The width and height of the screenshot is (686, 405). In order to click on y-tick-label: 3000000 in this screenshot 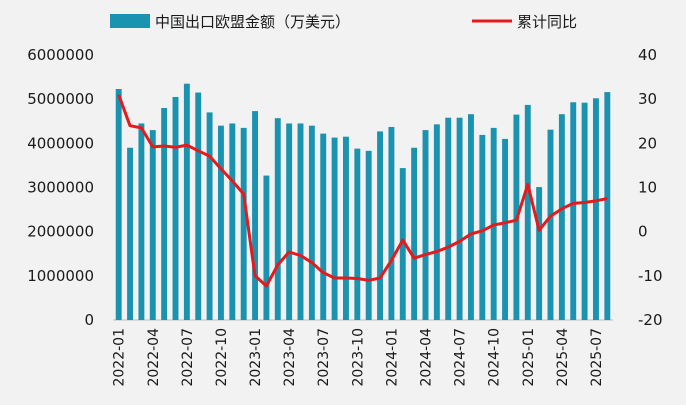, I will do `click(60, 188)`.